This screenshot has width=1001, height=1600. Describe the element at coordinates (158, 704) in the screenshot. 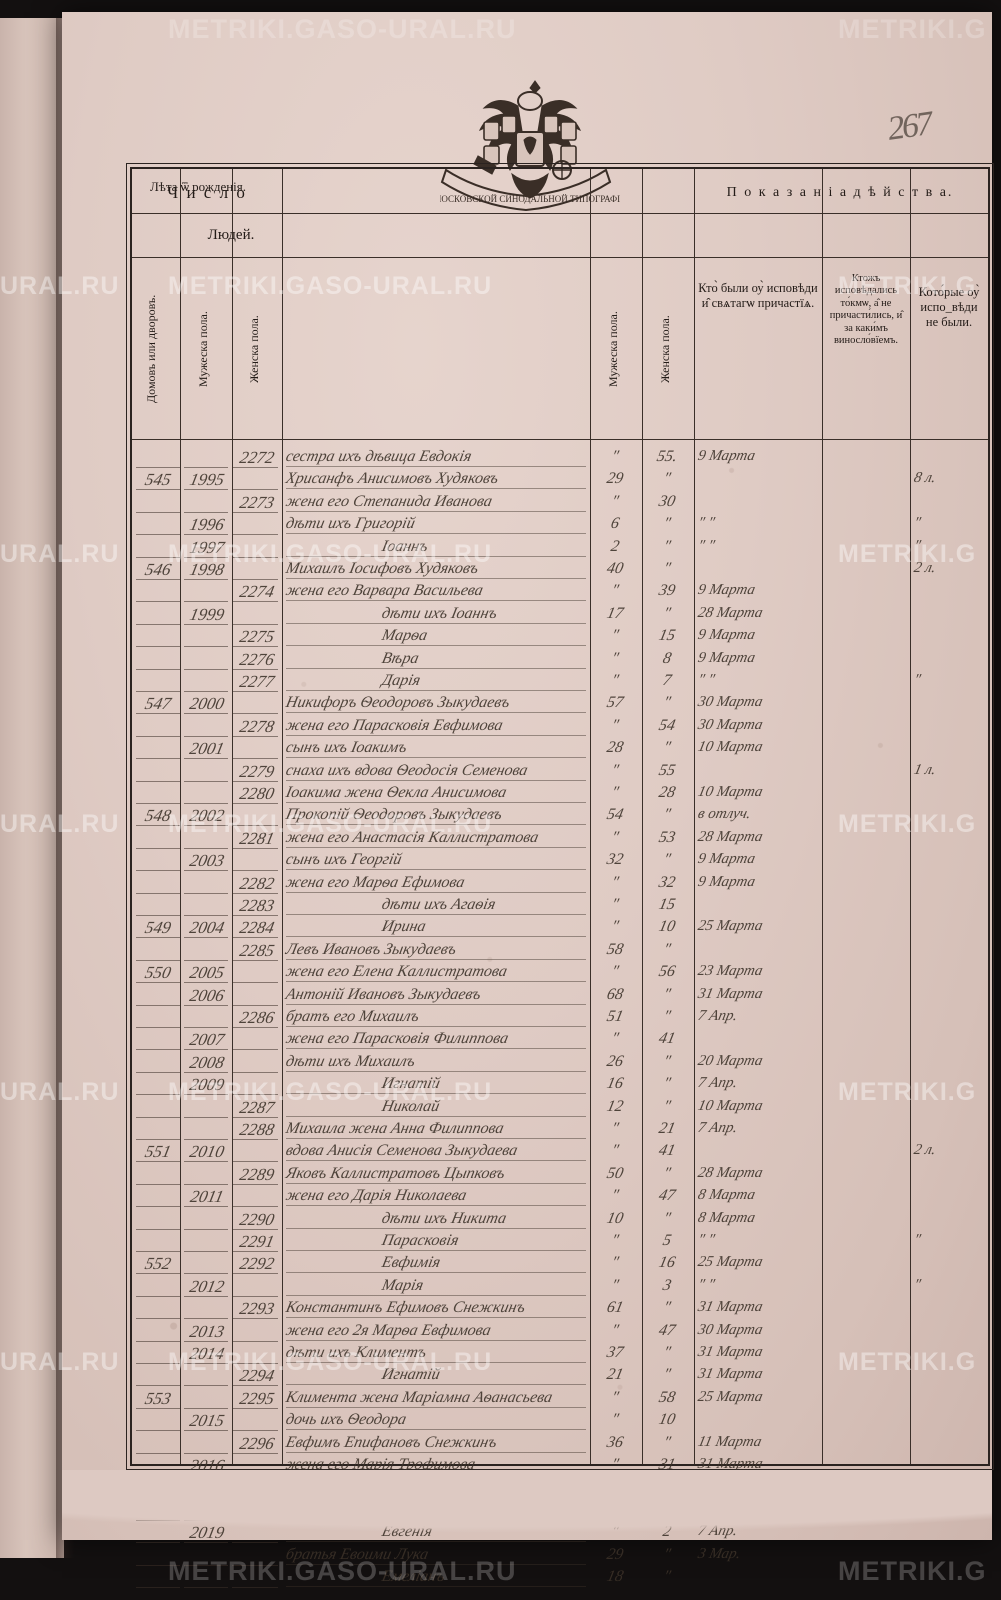

I see `cell-household: 547` at that location.